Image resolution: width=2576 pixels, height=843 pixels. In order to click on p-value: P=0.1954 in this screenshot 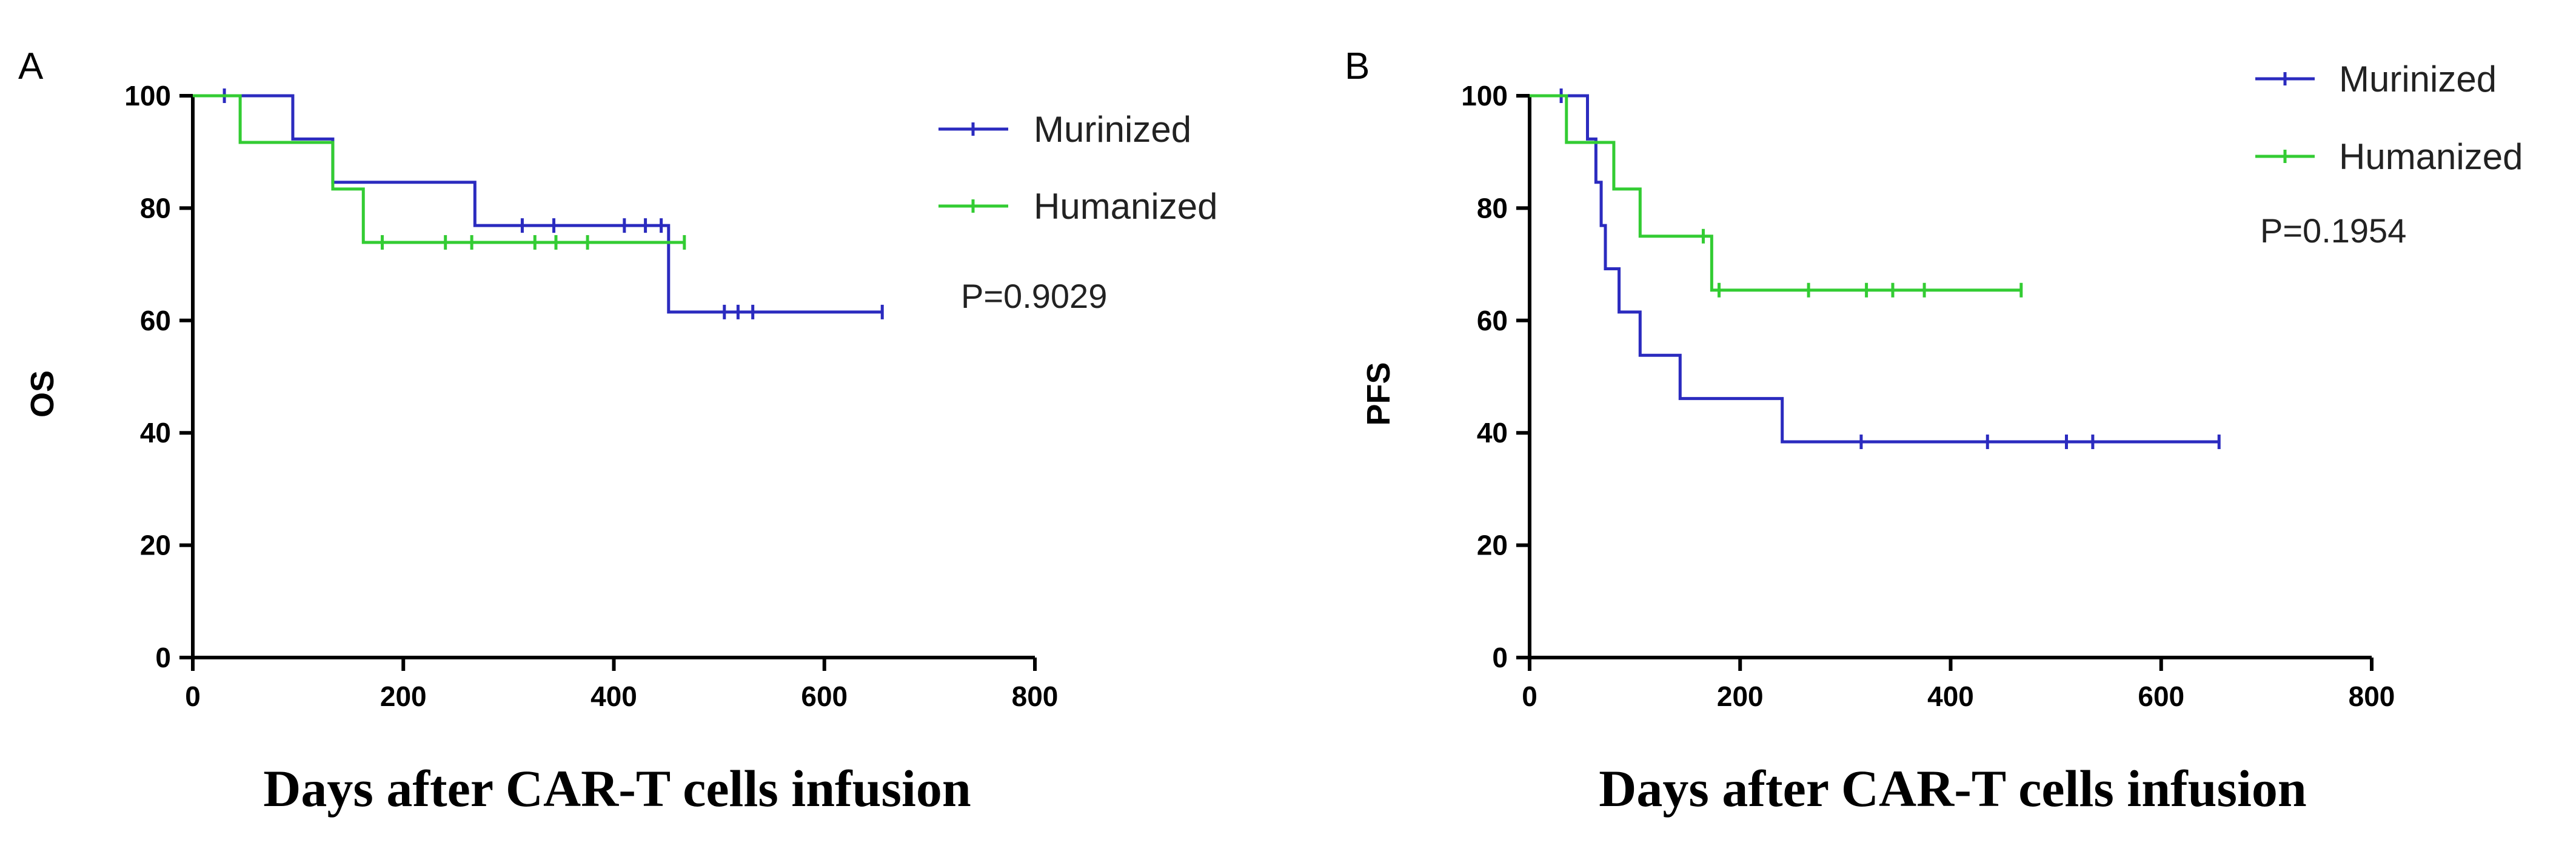, I will do `click(2333, 231)`.